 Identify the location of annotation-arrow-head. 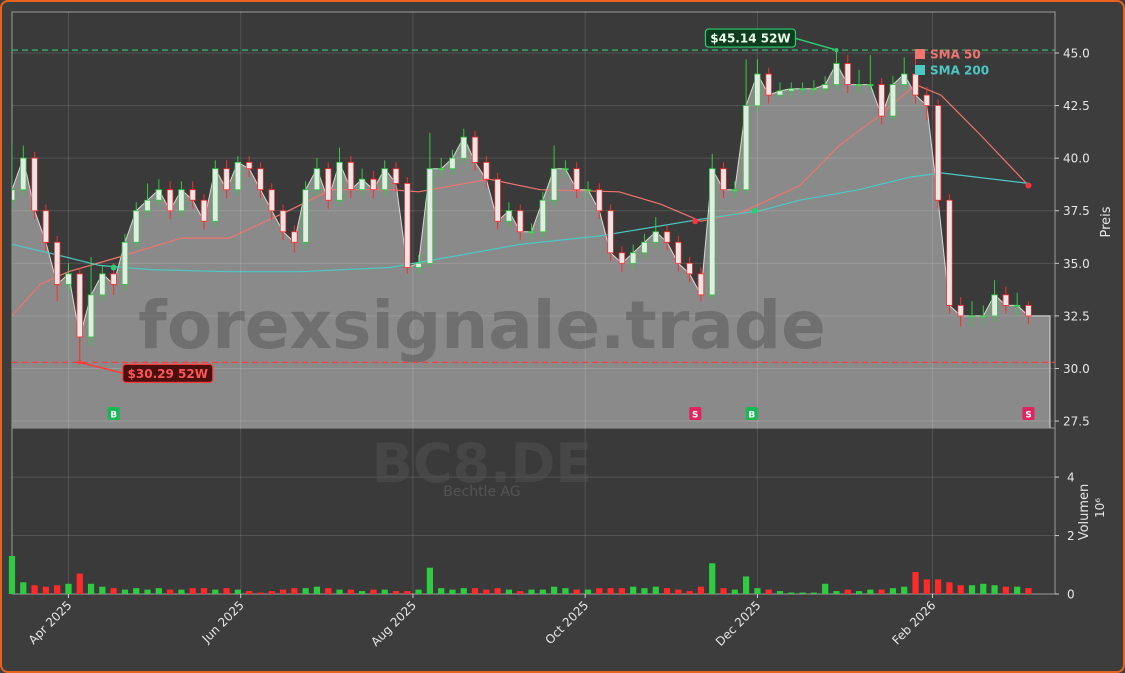
(836, 50).